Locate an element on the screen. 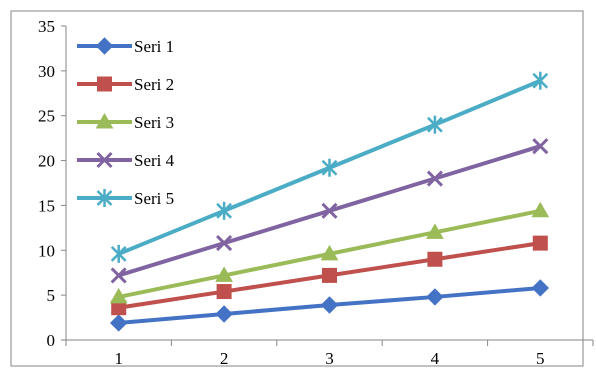  legend-marker-stroke is located at coordinates (104, 160).